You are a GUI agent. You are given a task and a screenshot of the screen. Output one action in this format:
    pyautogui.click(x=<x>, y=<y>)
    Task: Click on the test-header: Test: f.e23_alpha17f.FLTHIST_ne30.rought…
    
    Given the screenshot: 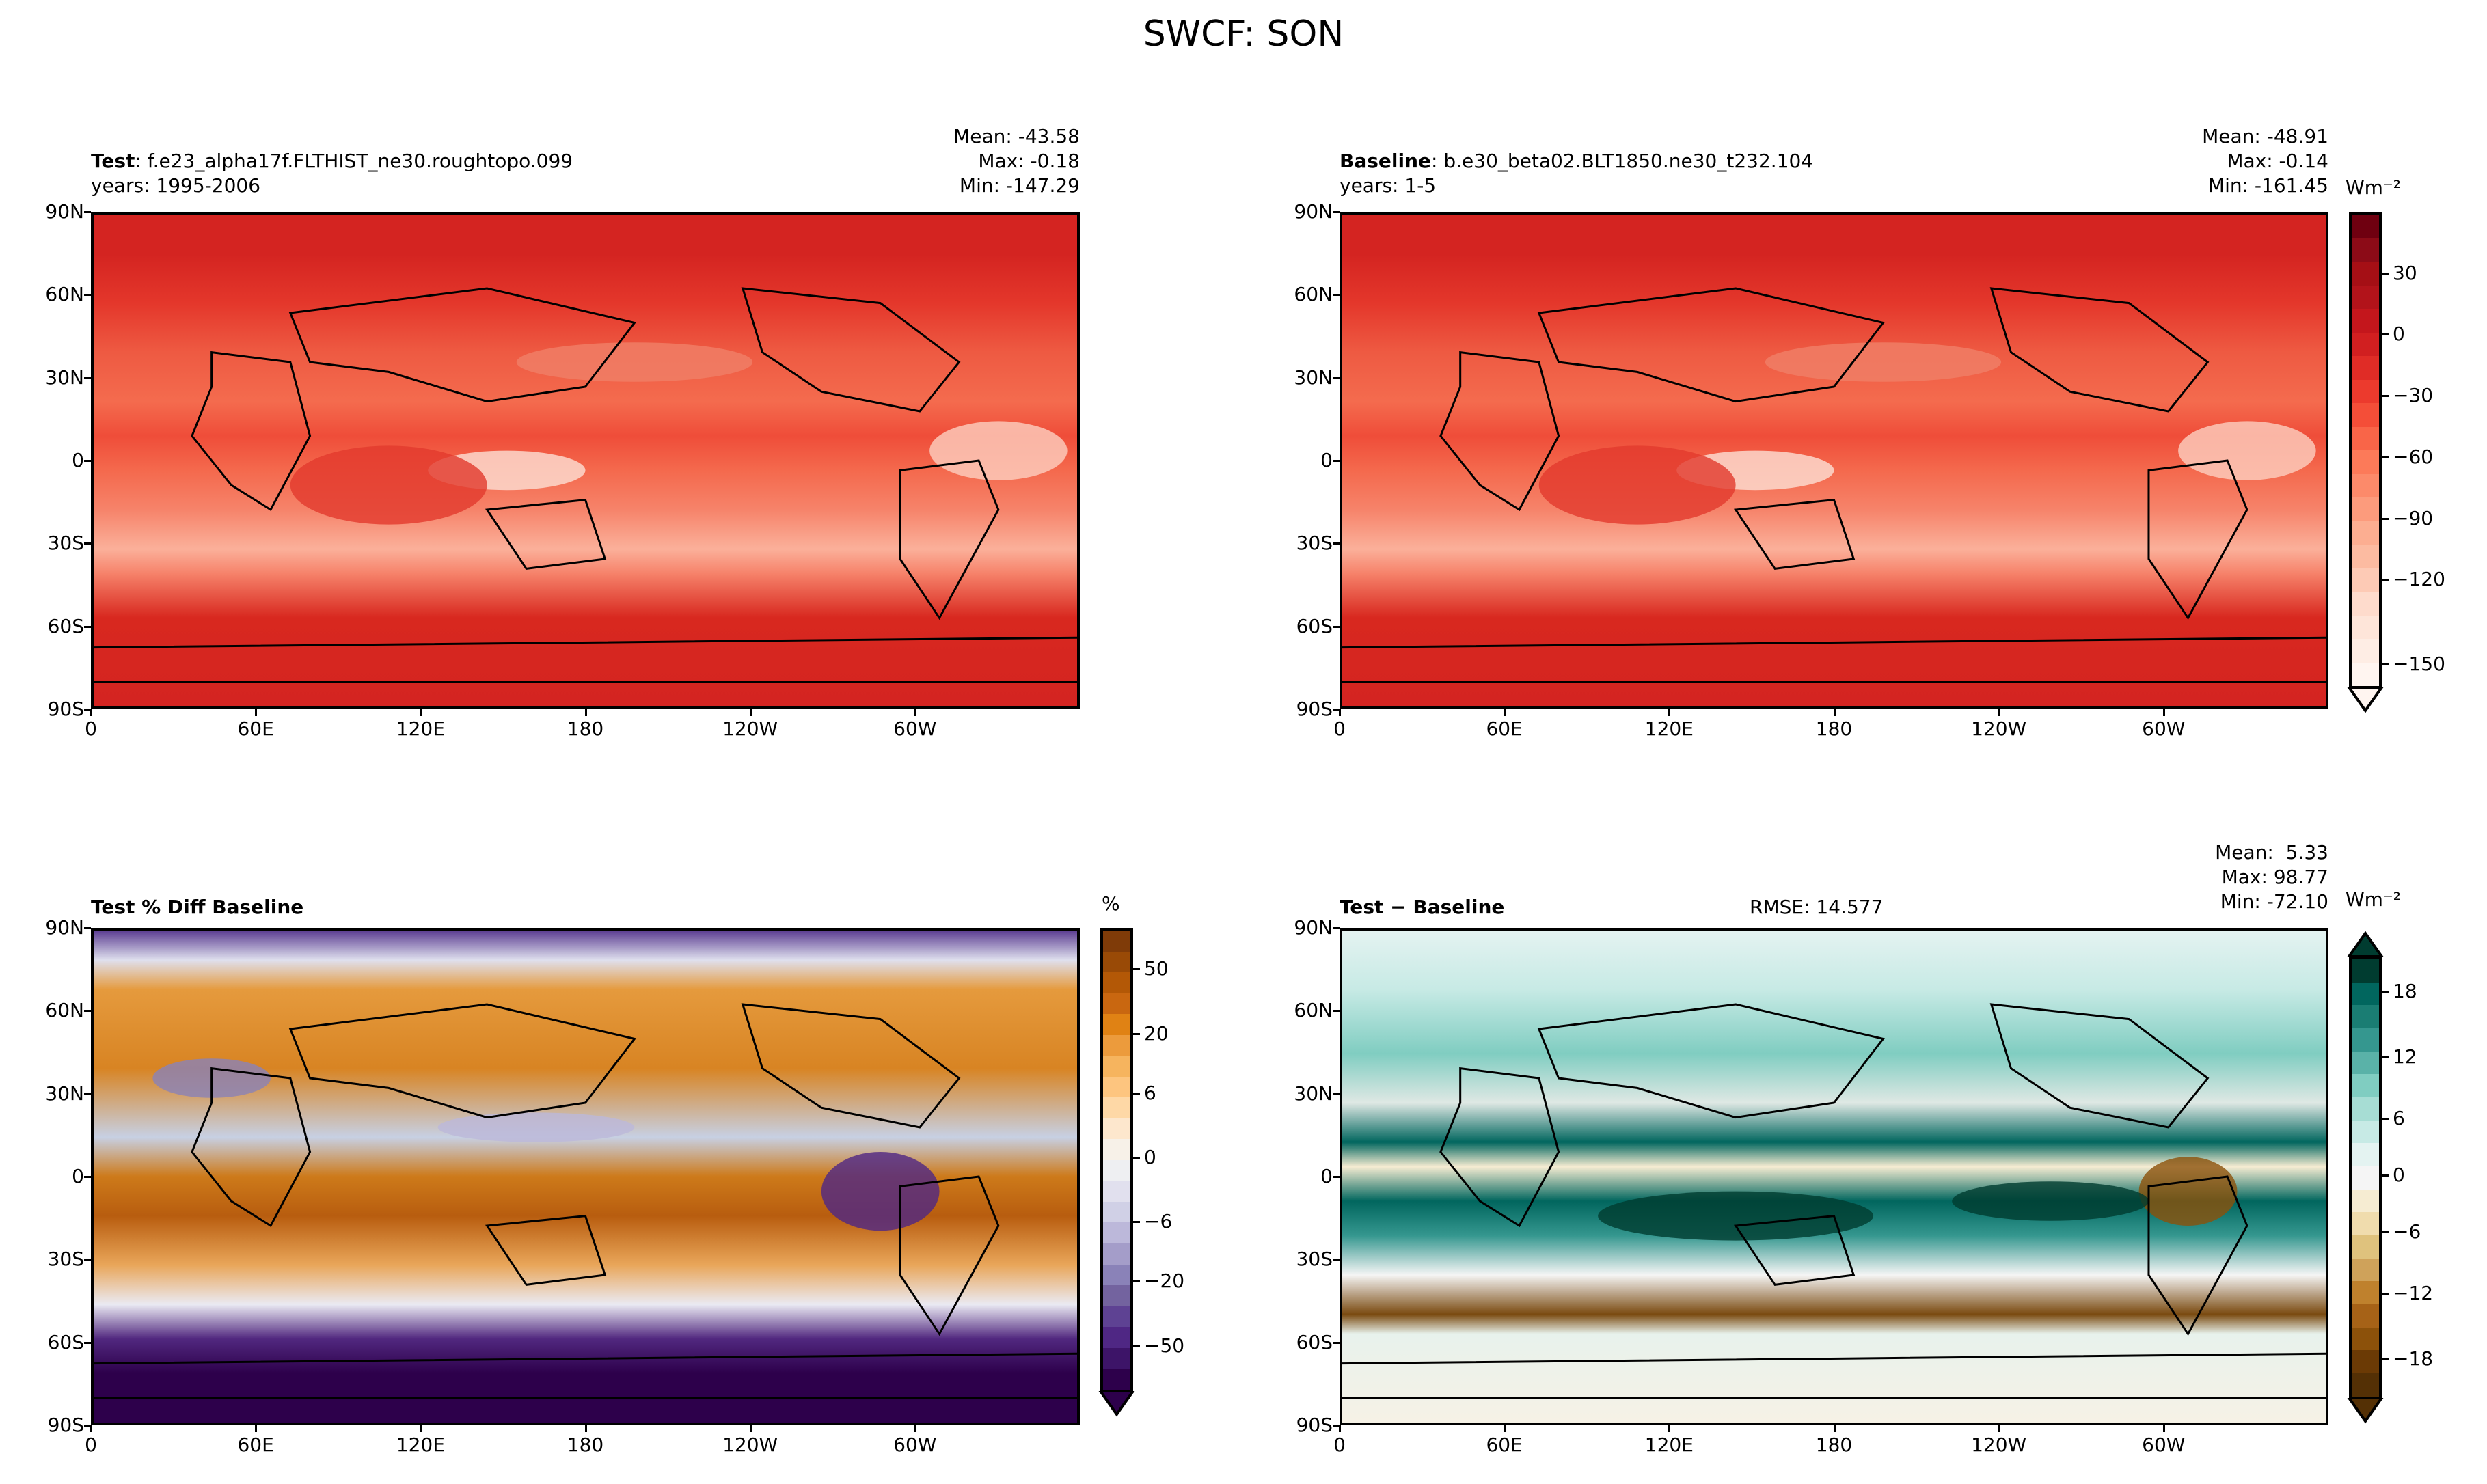 What is the action you would take?
    pyautogui.click(x=332, y=174)
    